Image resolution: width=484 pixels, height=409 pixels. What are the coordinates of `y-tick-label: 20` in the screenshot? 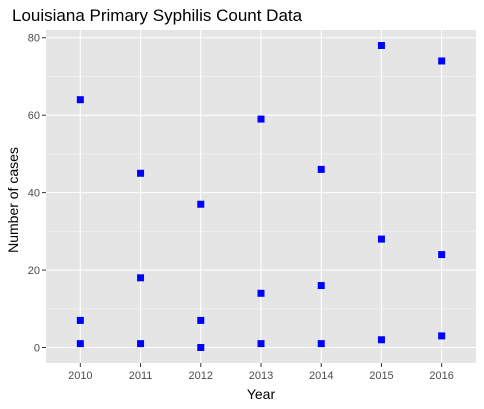 It's located at (34, 271).